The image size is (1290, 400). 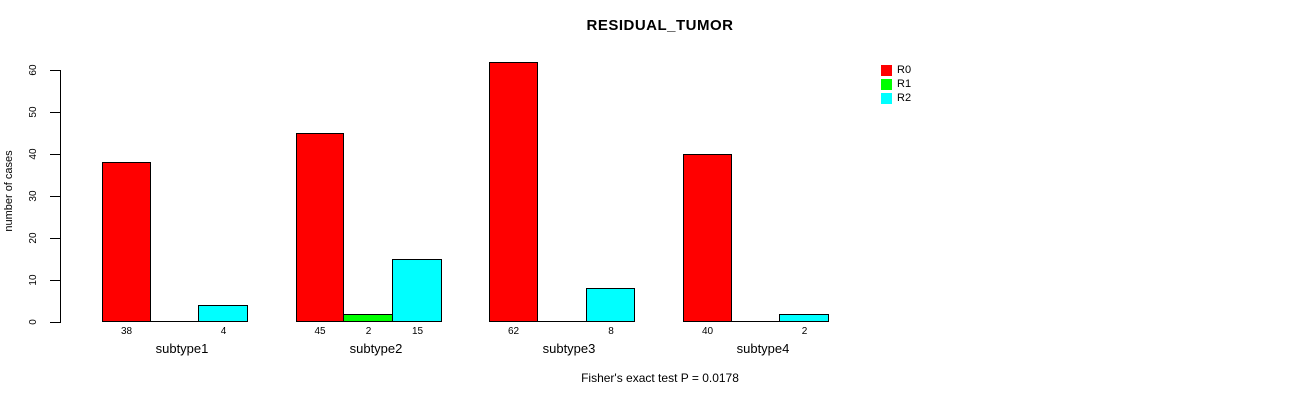 I want to click on bar-subtype2-R2, so click(x=417, y=290).